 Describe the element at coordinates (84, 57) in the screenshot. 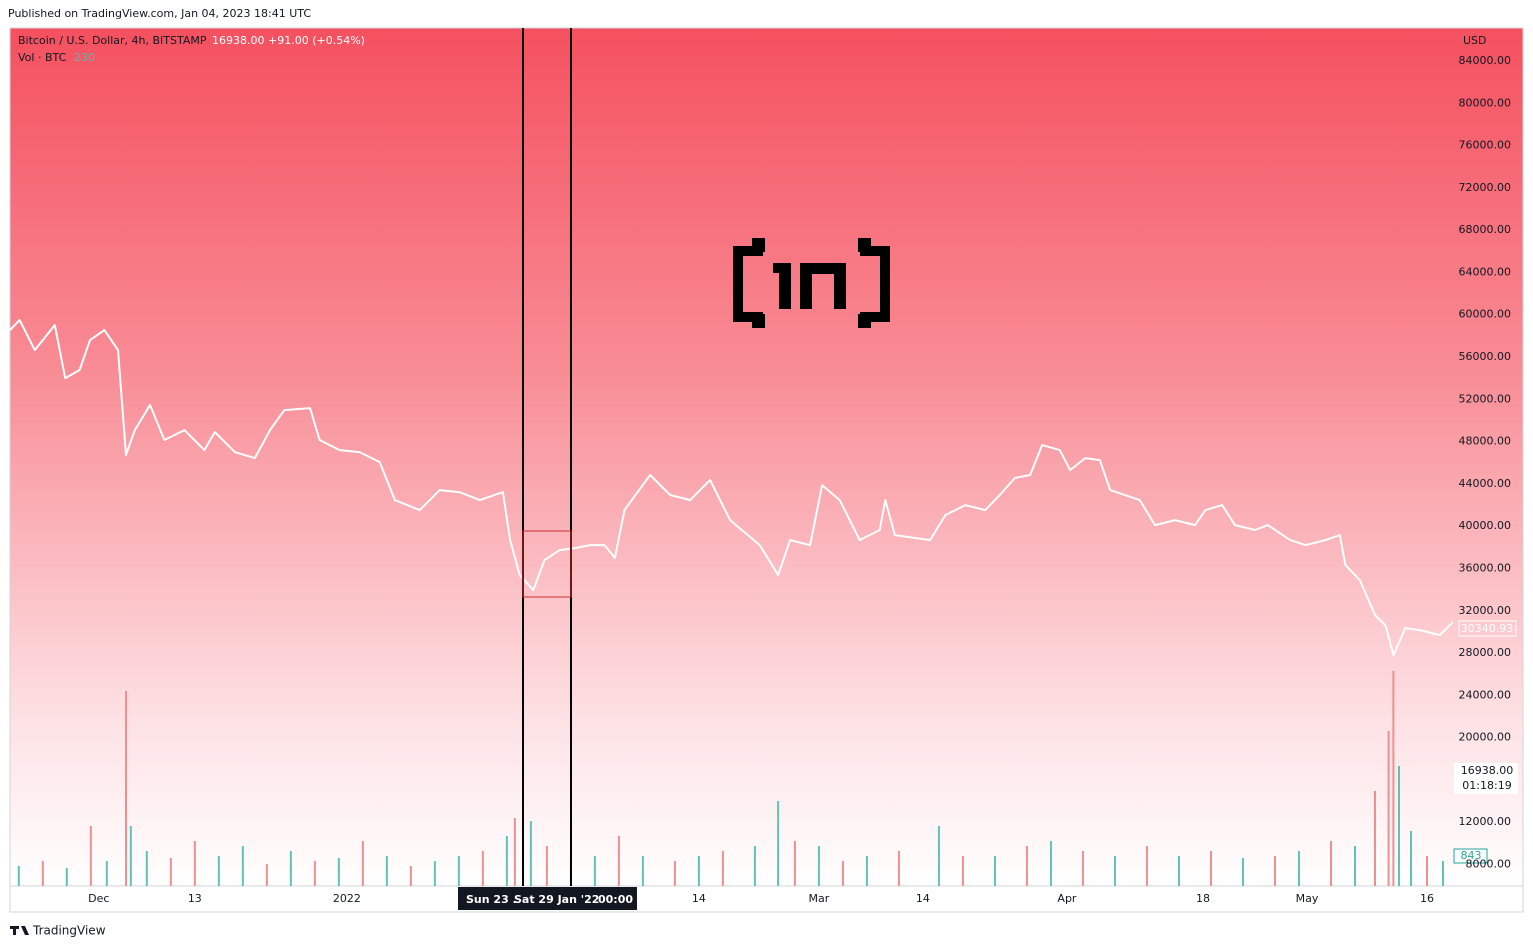

I see `legend-volume-value: 230` at that location.